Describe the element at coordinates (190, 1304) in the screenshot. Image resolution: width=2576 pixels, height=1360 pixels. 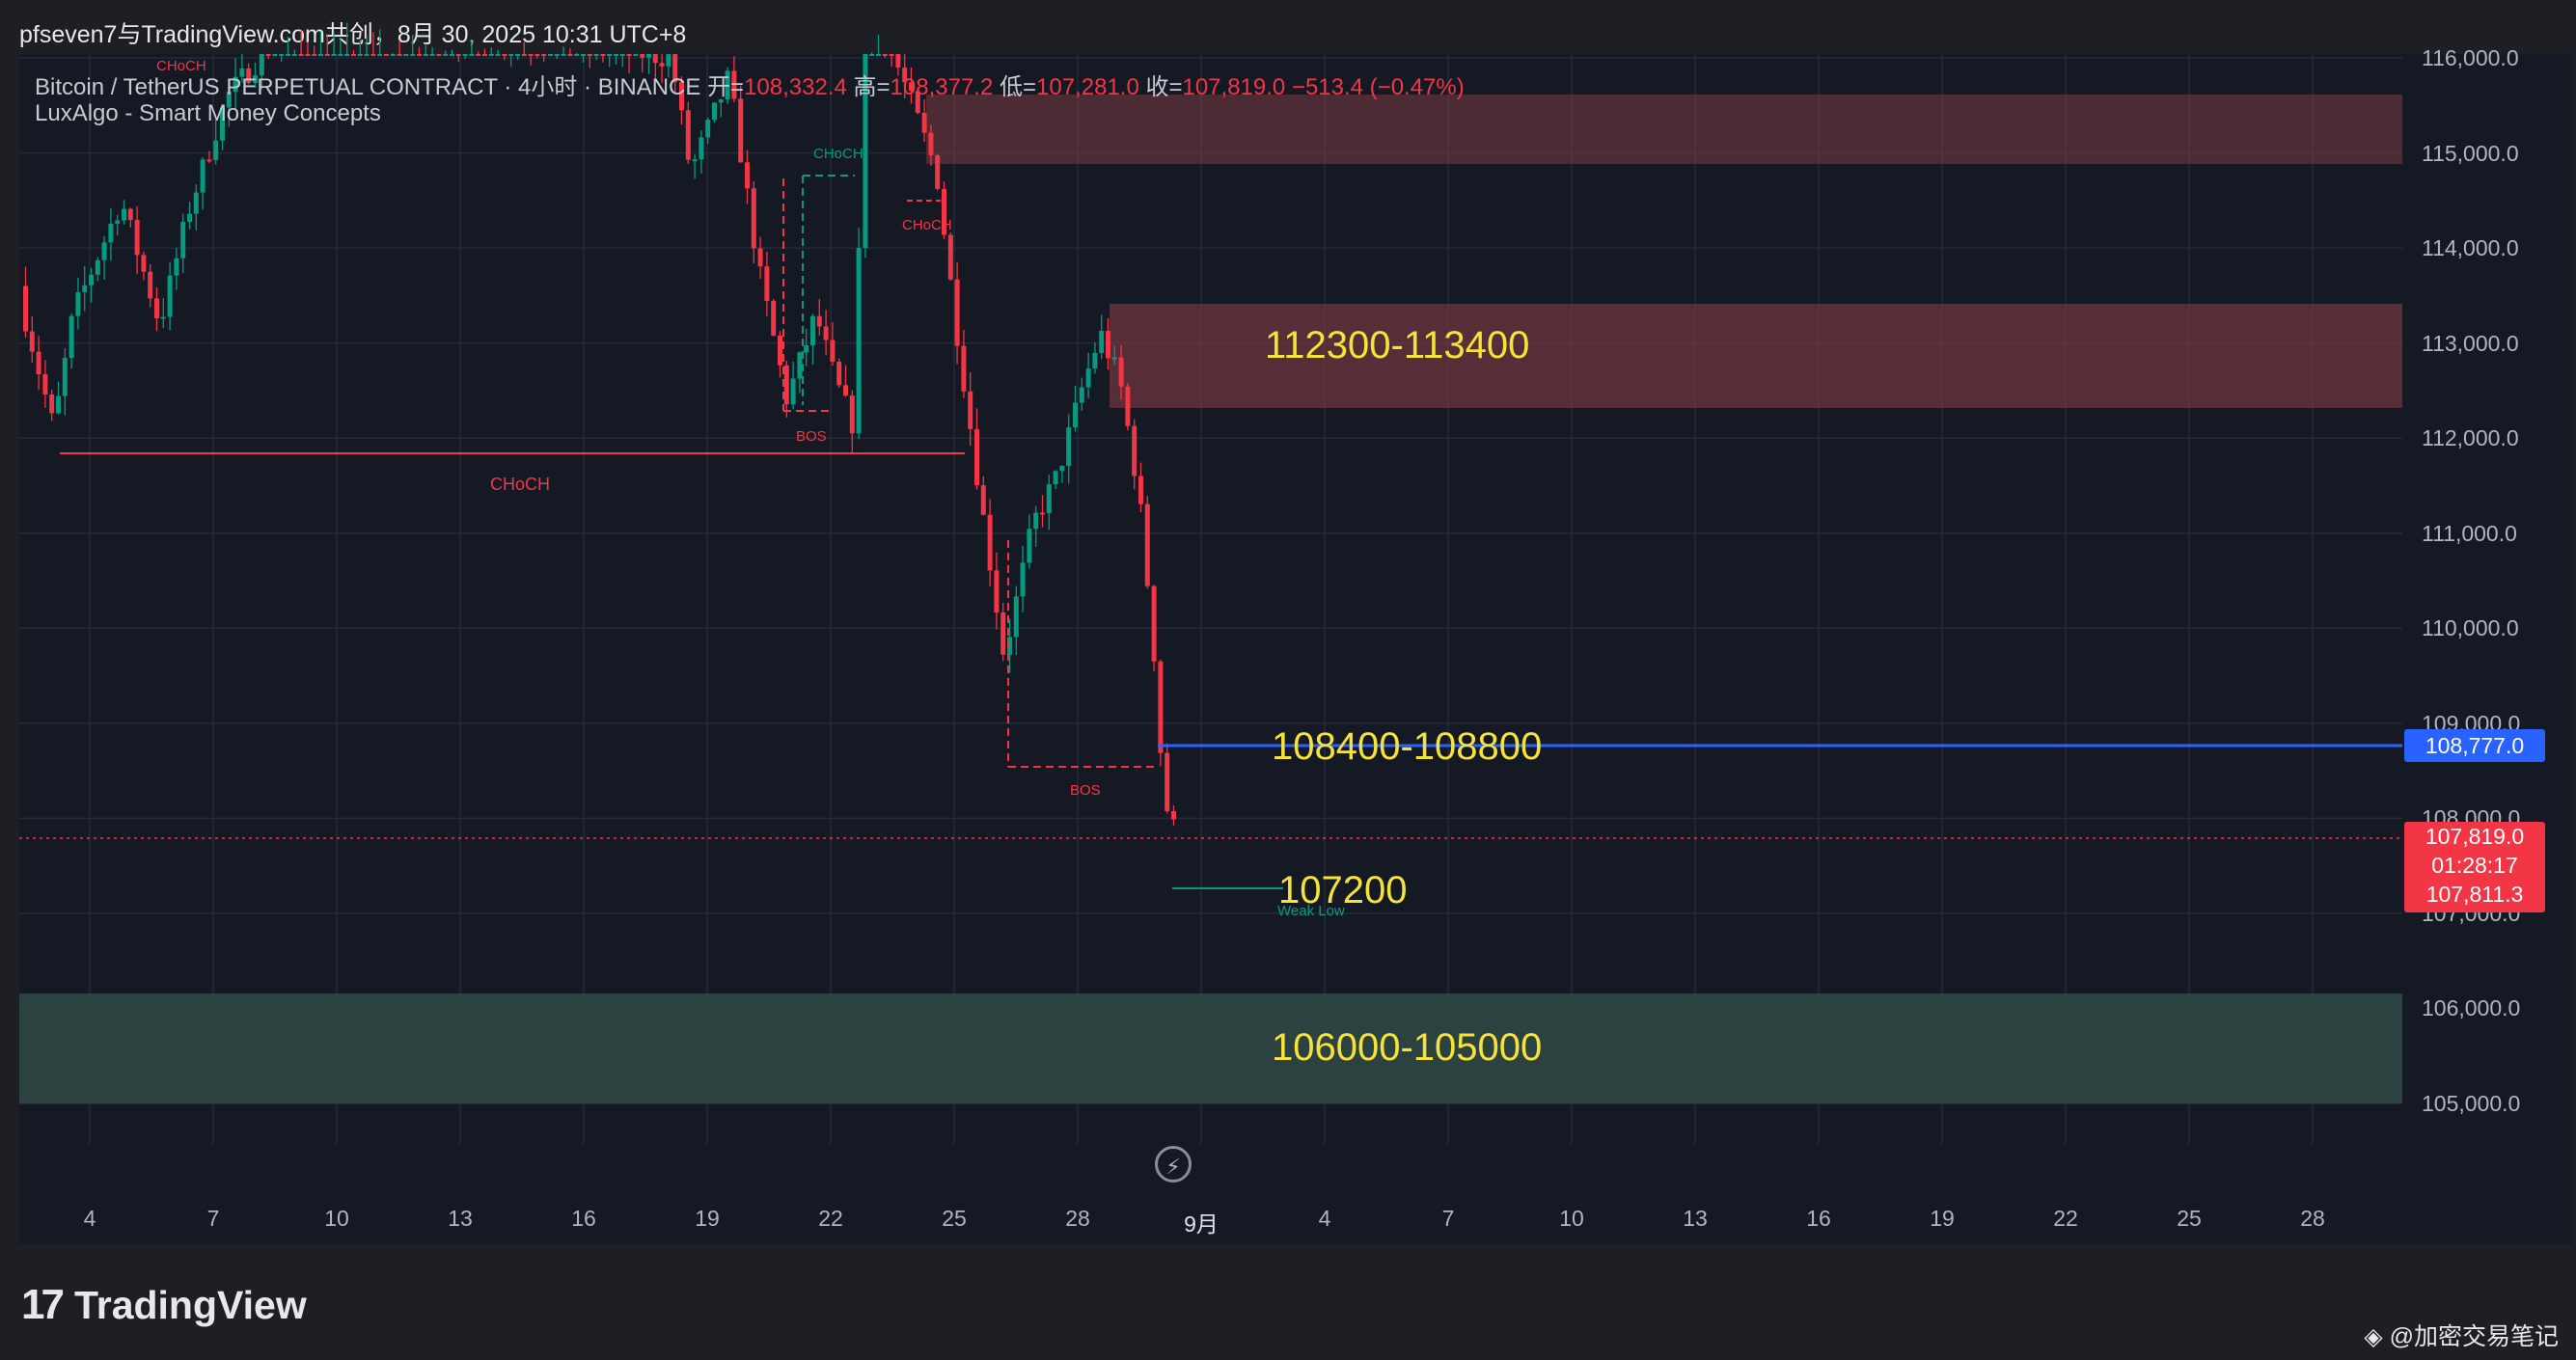
I see `tradingview-logo-text: TradingView` at that location.